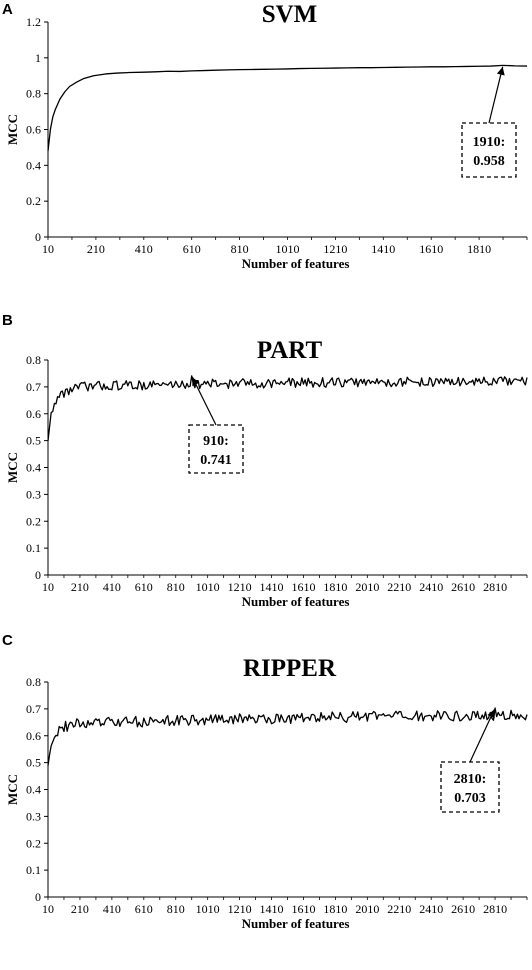 The image size is (532, 970). What do you see at coordinates (7, 640) in the screenshot?
I see `panel-letter: C` at bounding box center [7, 640].